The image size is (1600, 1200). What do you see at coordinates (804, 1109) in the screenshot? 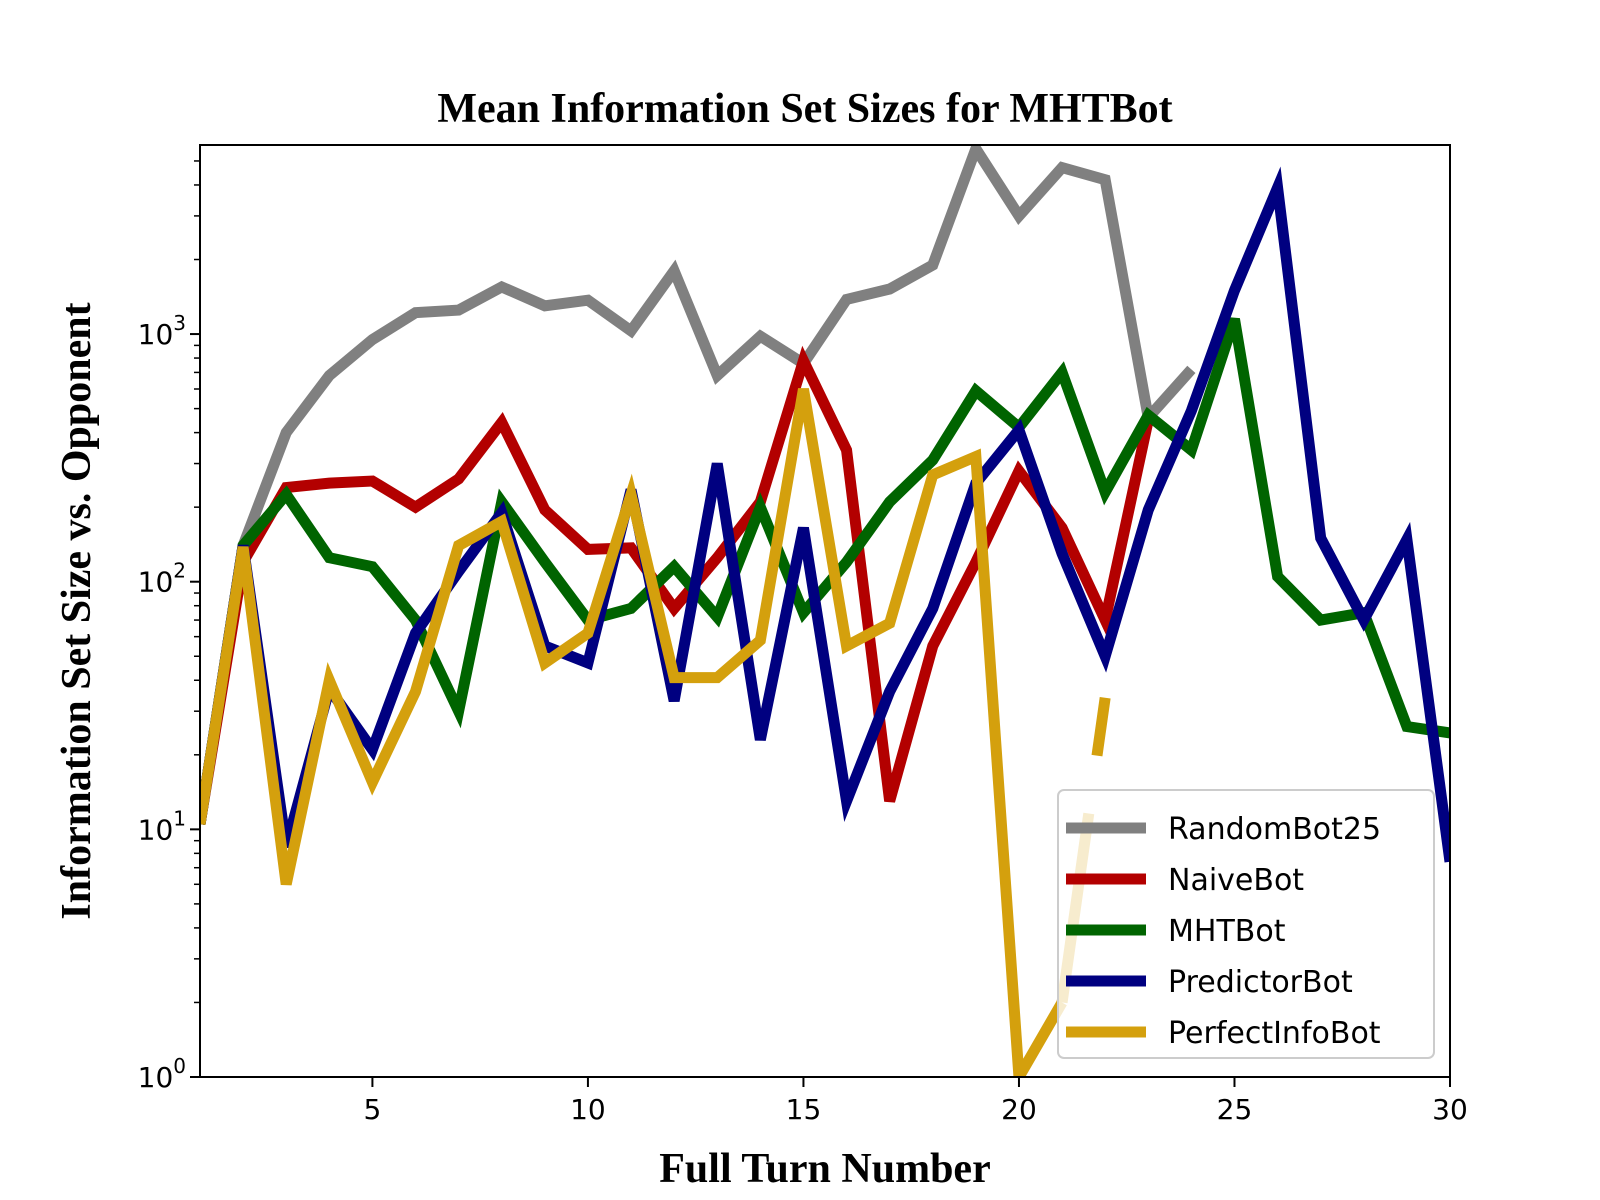
I see `x-tick-label: 15` at bounding box center [804, 1109].